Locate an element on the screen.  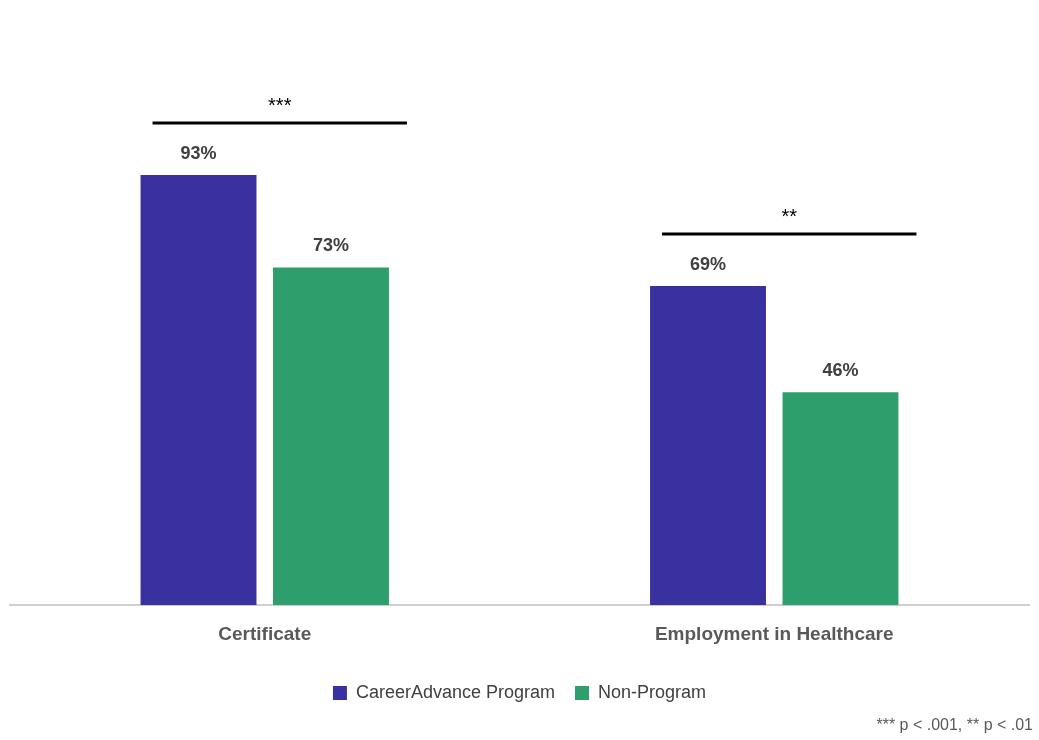
legend-label: Non-Program is located at coordinates (652, 691).